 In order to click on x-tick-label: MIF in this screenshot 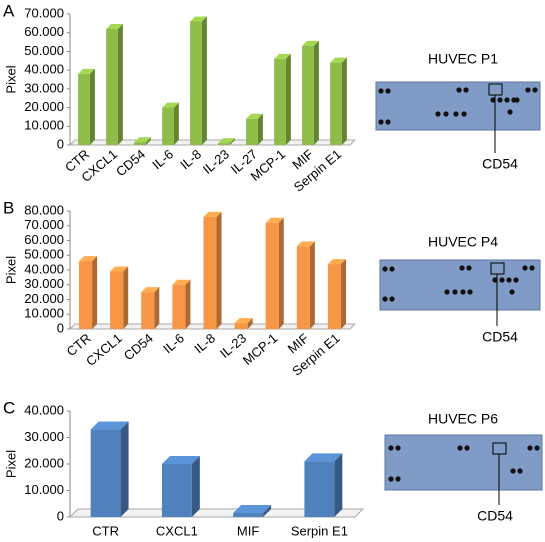, I will do `click(248, 530)`.